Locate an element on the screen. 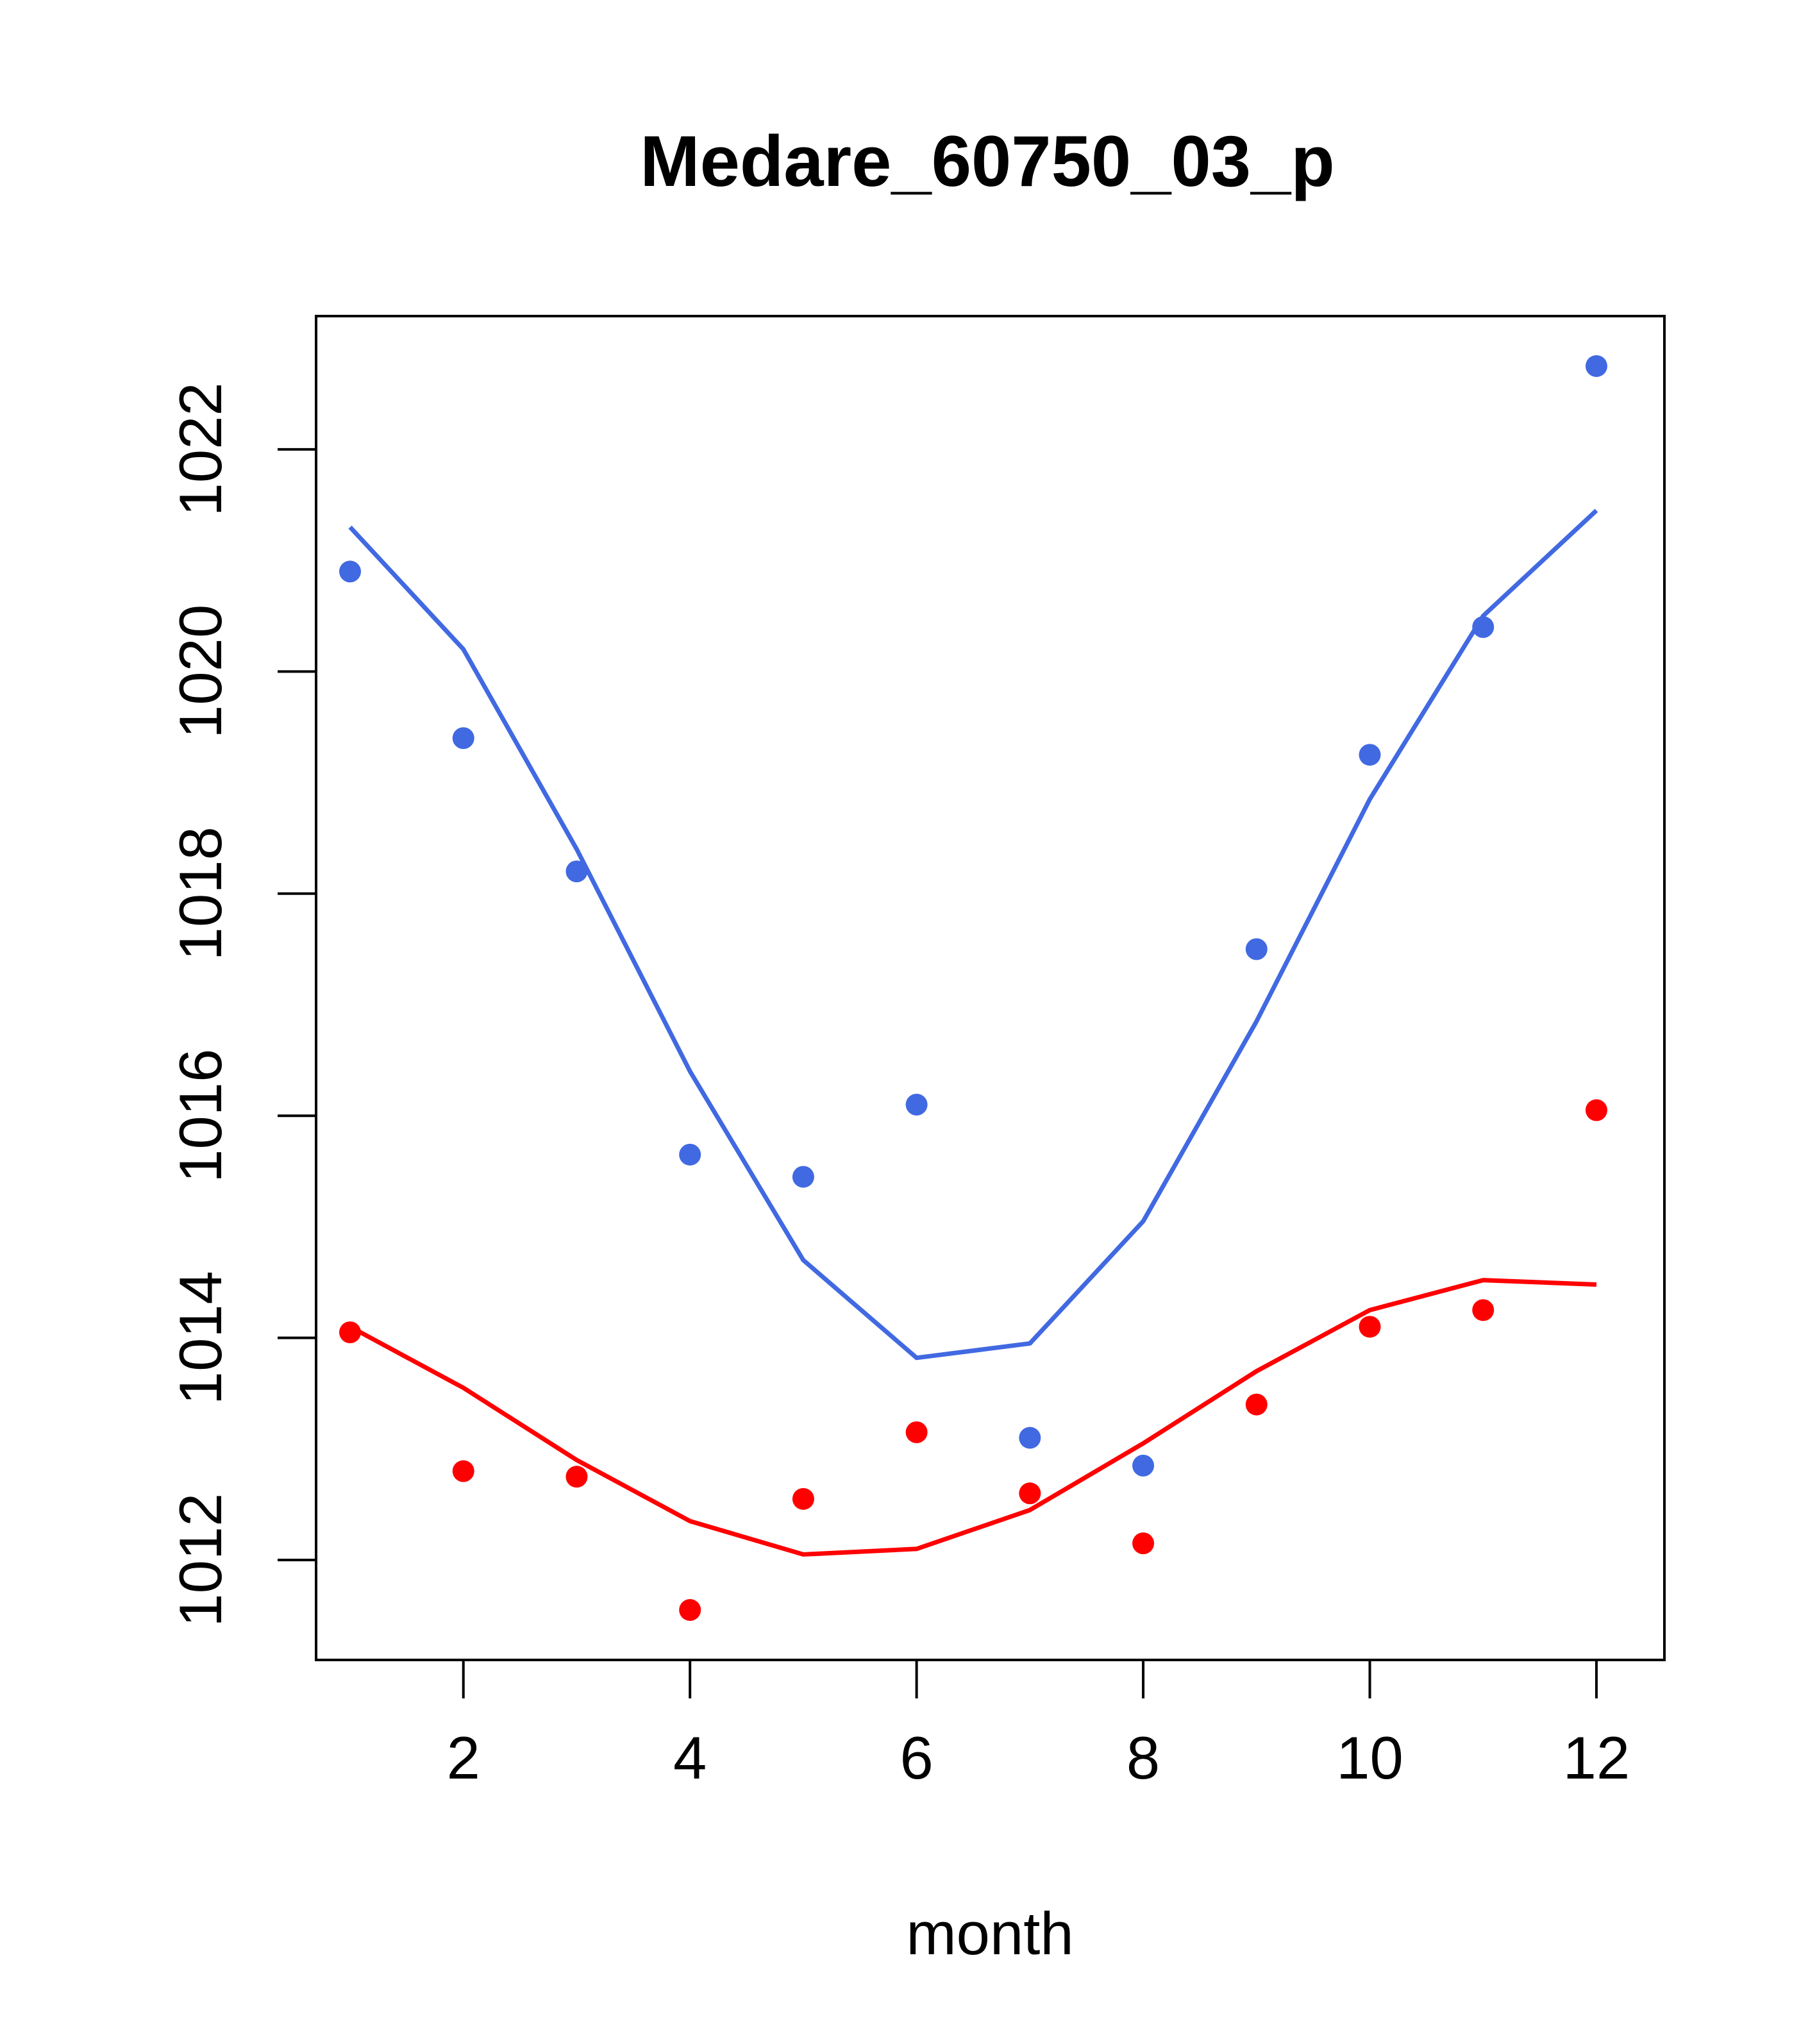  x-axis-label: month is located at coordinates (990, 1933).